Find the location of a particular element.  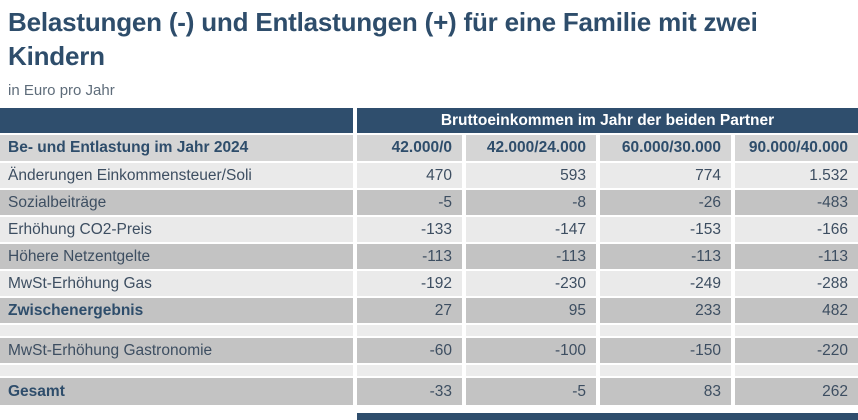

value-cell: 774 is located at coordinates (665, 175).